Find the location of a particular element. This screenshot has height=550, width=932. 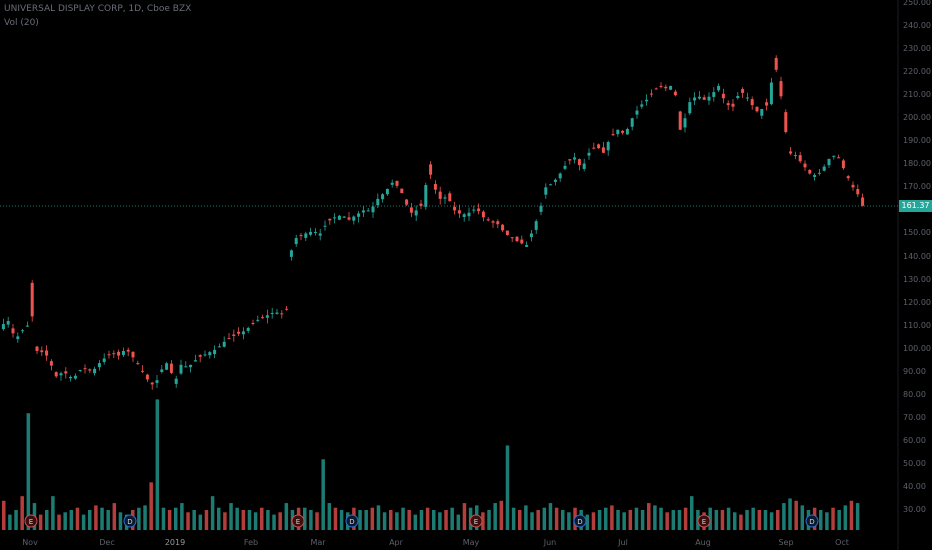

y-tick-label: 110.00 is located at coordinates (917, 325).